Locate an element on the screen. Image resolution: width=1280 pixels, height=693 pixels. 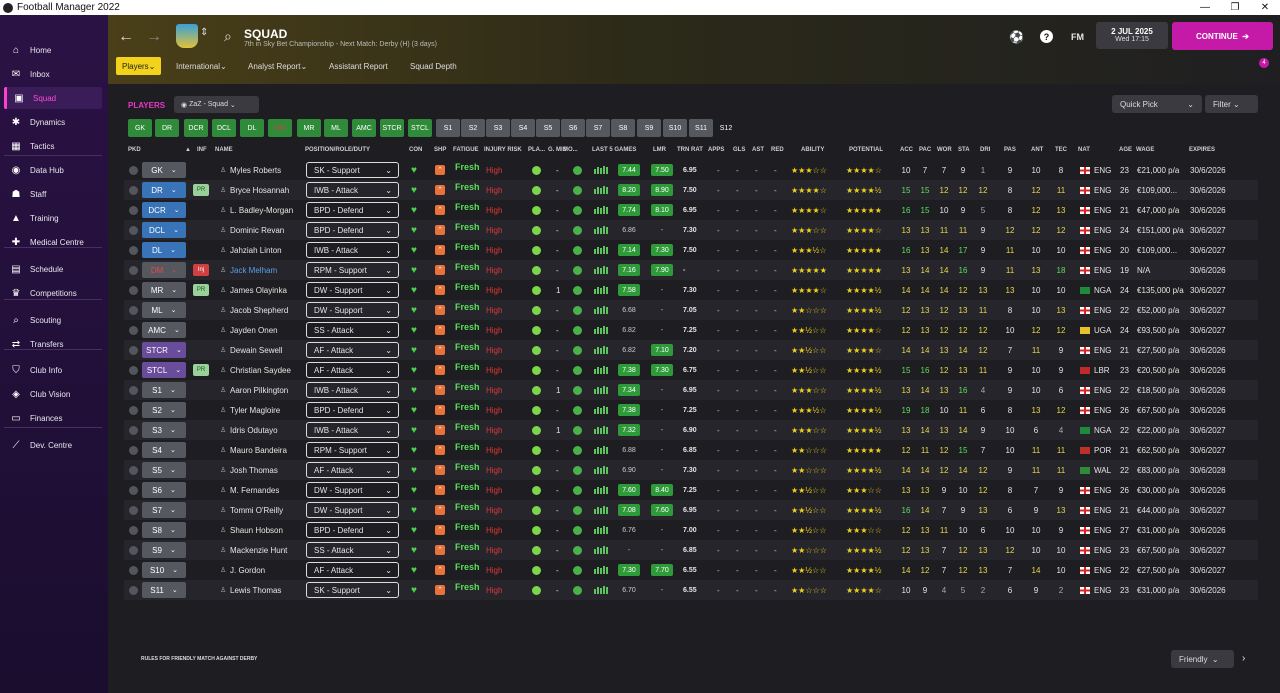
role-selector: RPM - Support ⌄ is located at coordinates (352, 270).